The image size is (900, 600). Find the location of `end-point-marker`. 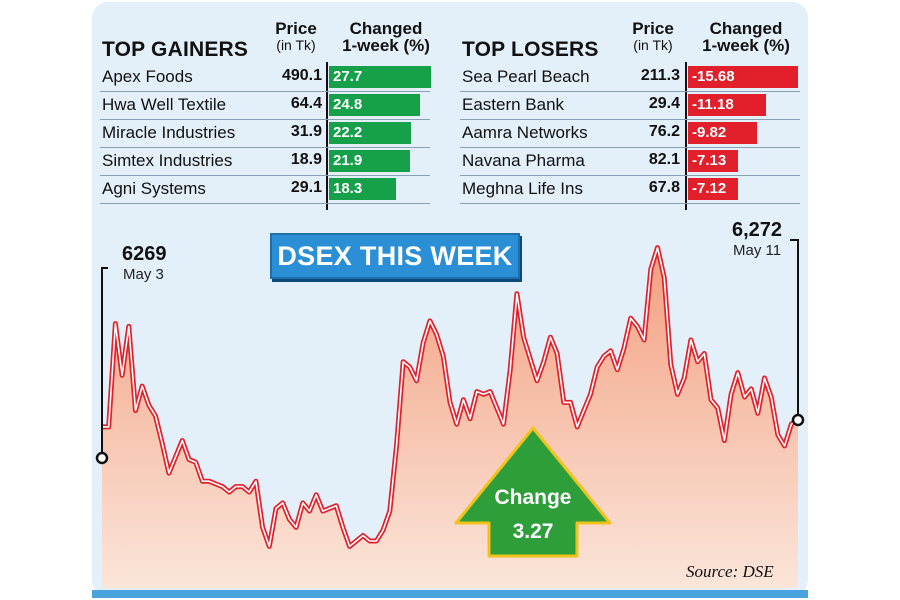

end-point-marker is located at coordinates (798, 420).